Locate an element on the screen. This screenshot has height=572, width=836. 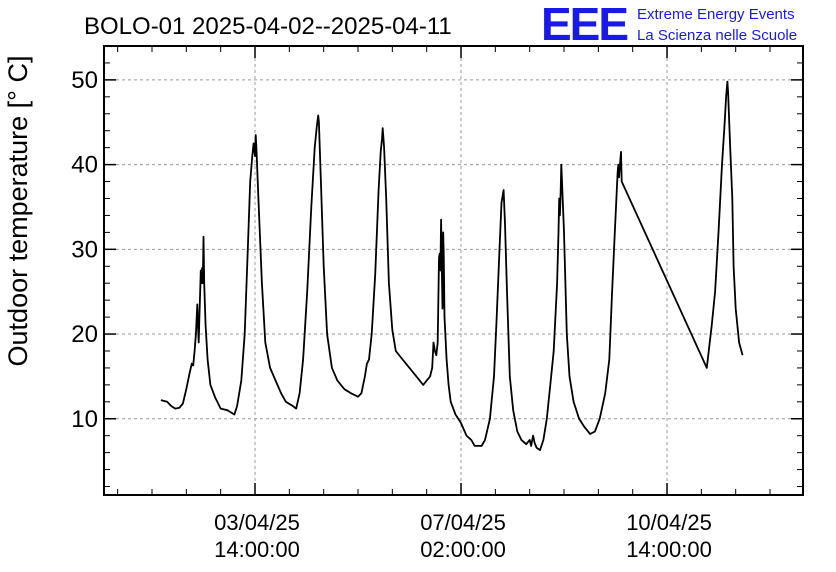
x-tick-date-label: 03/04/25 is located at coordinates (257, 522).